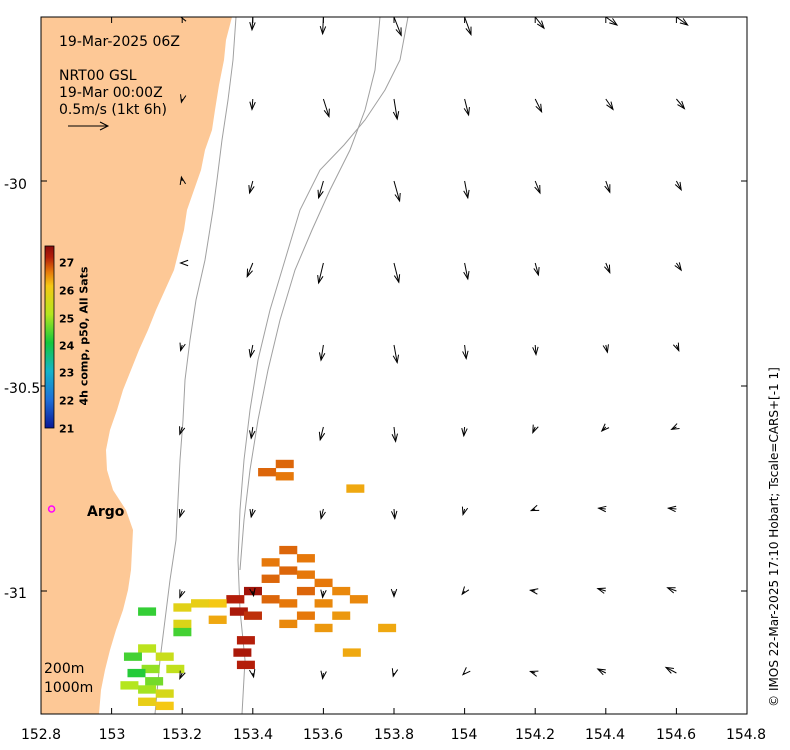  What do you see at coordinates (98, 76) in the screenshot?
I see `product-name: NRT00 GSL` at bounding box center [98, 76].